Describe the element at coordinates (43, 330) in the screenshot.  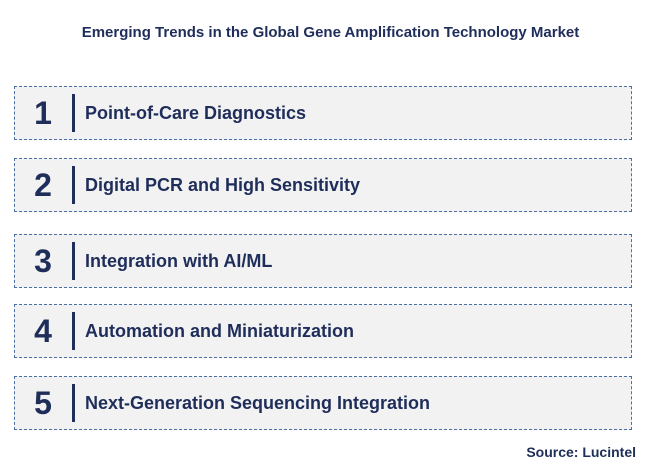
I see `trend-number: 4` at that location.